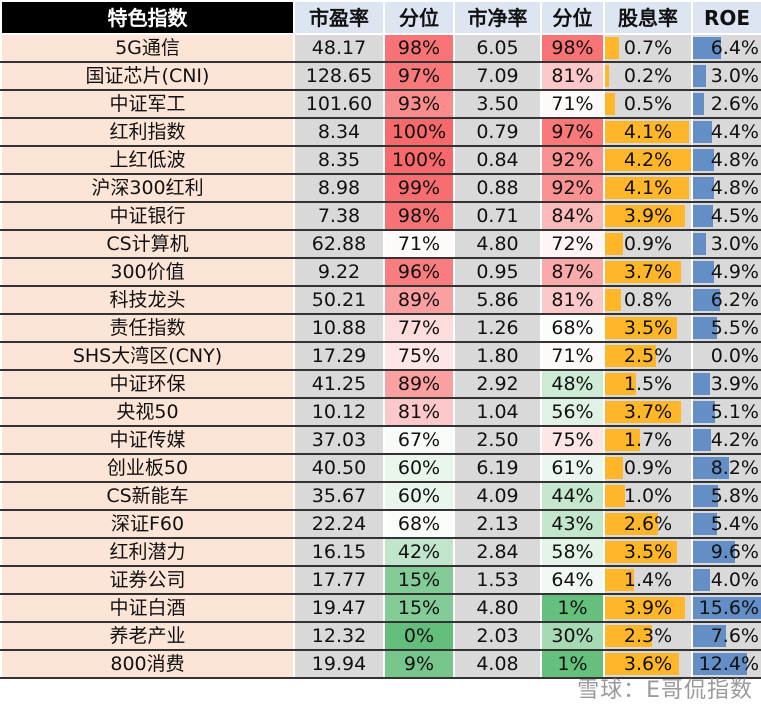  I want to click on cell-pe: 48.17, so click(339, 48).